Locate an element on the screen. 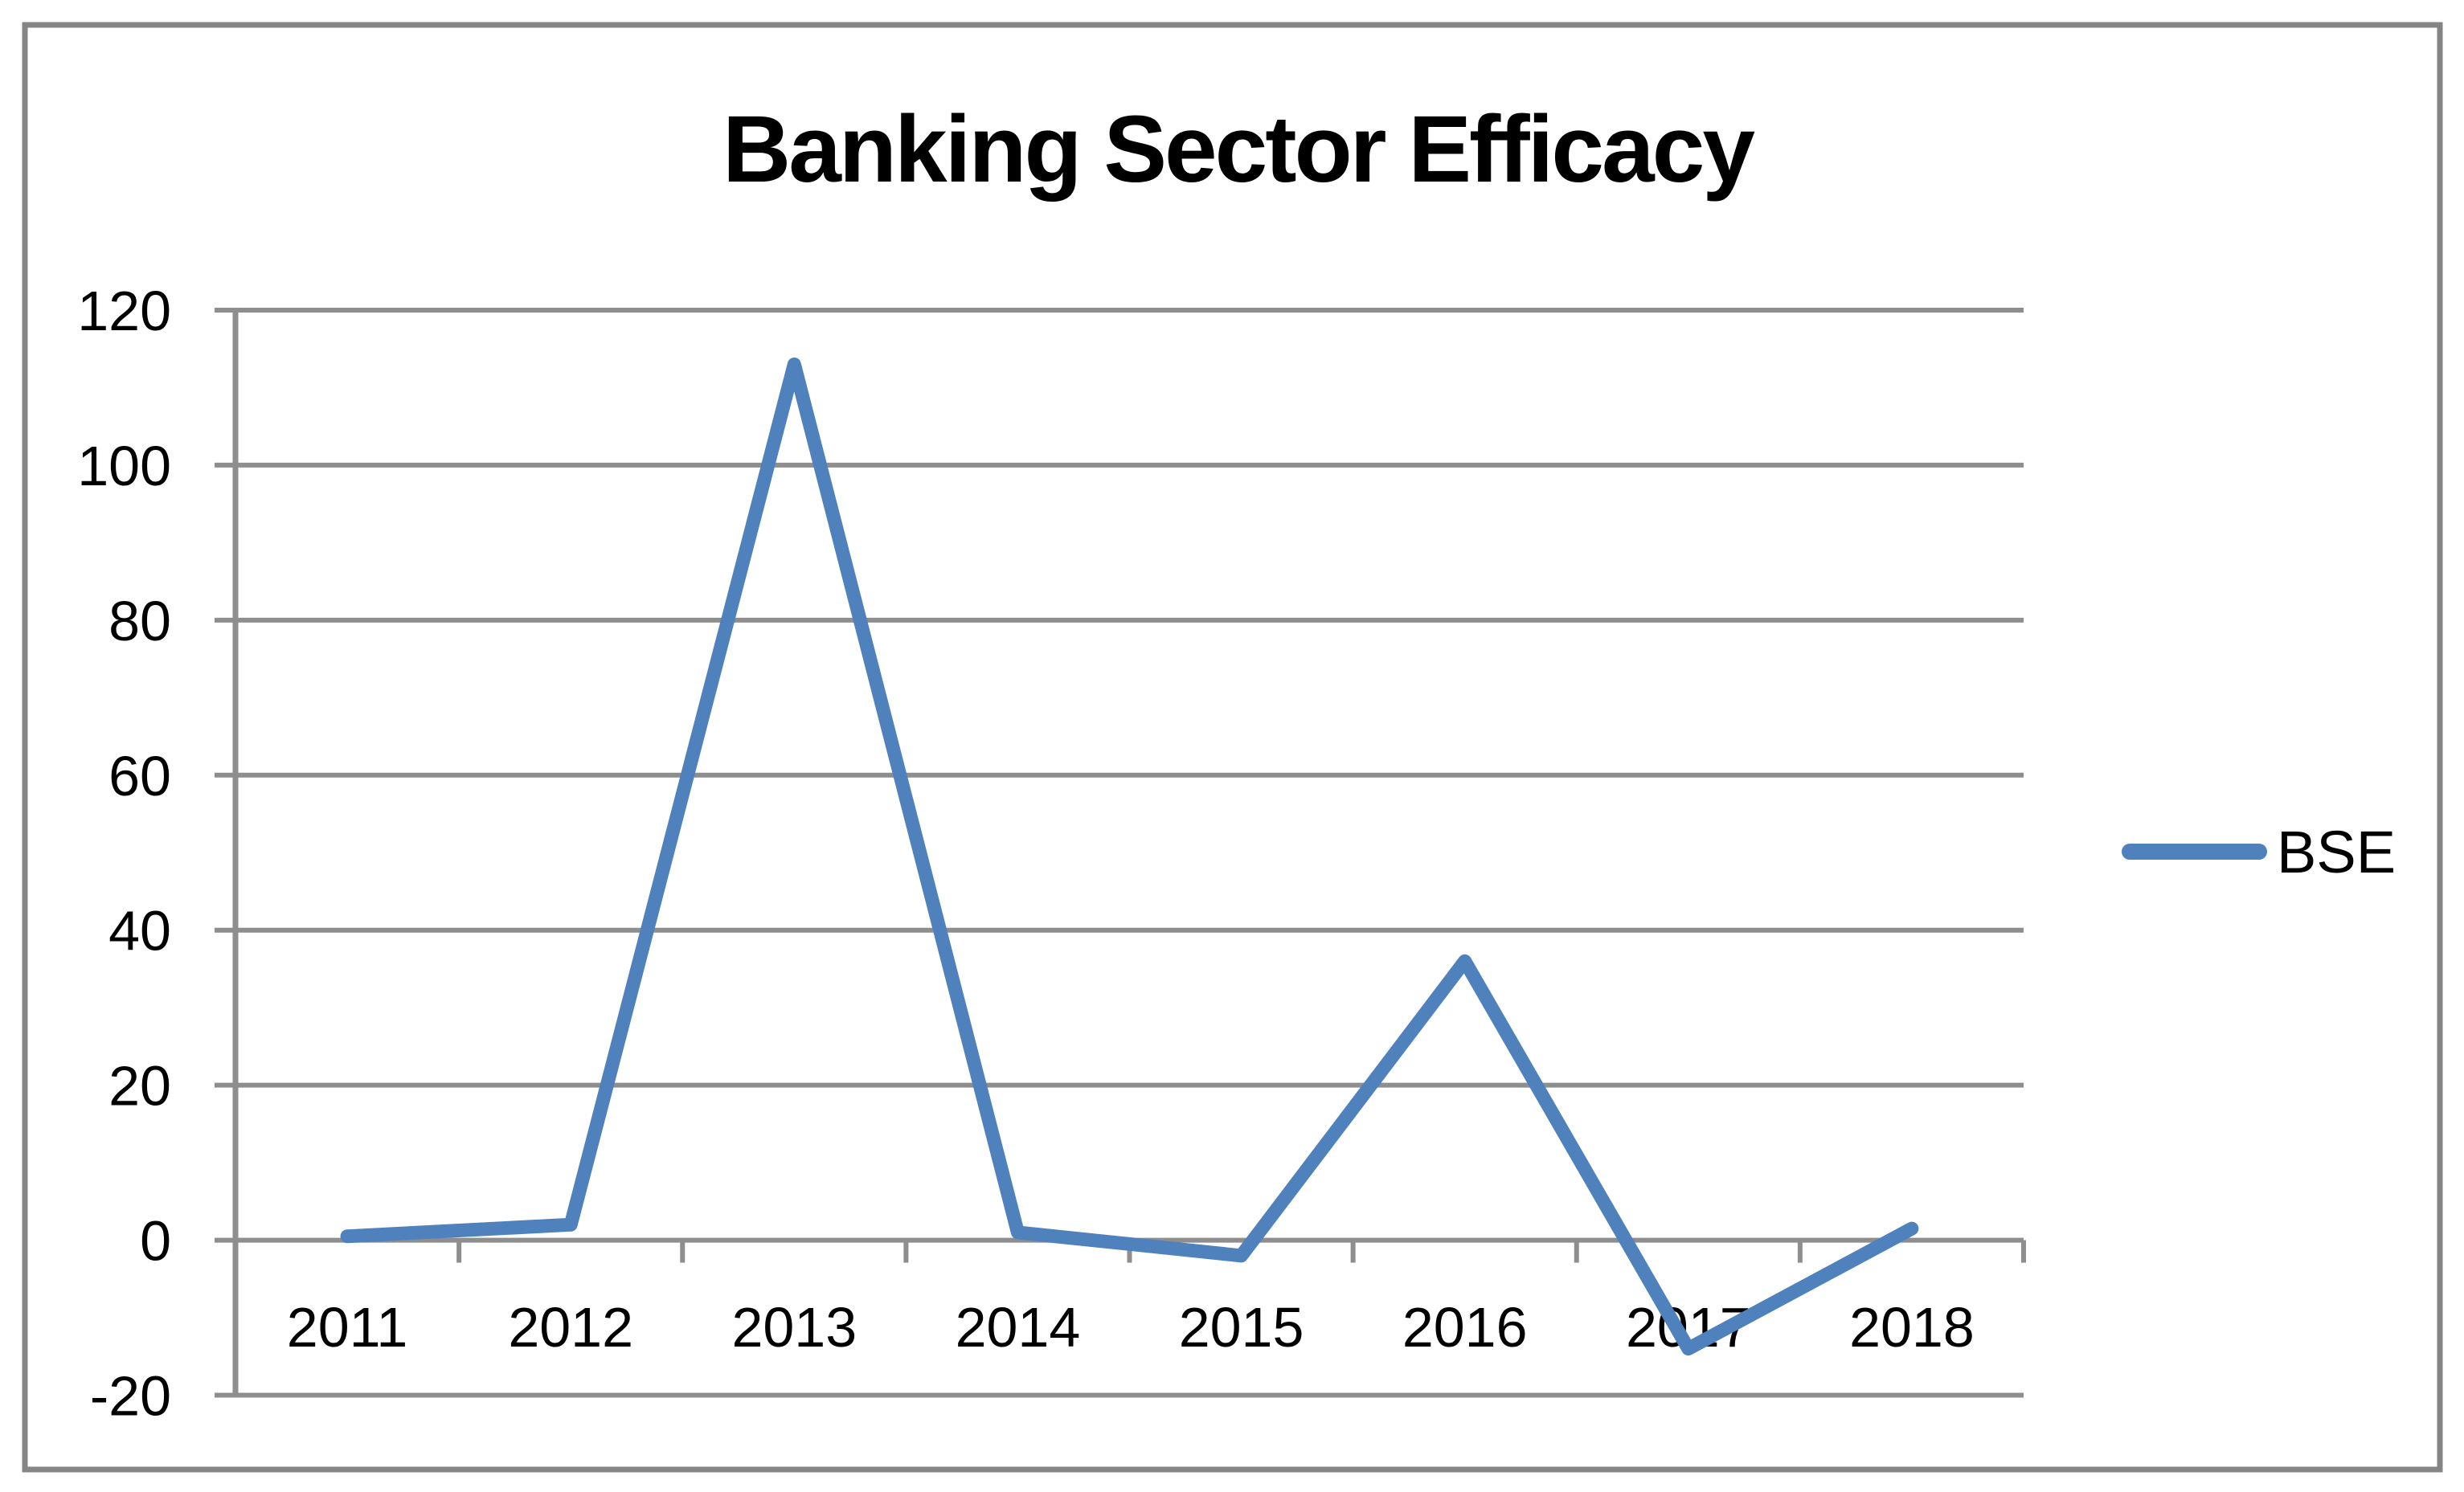  y-tick-label: -20 is located at coordinates (130, 1396).